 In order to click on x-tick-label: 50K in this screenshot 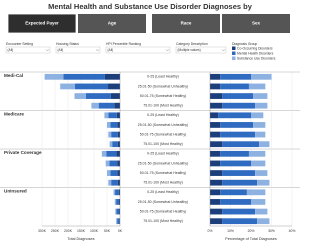, I will do `click(107, 231)`.